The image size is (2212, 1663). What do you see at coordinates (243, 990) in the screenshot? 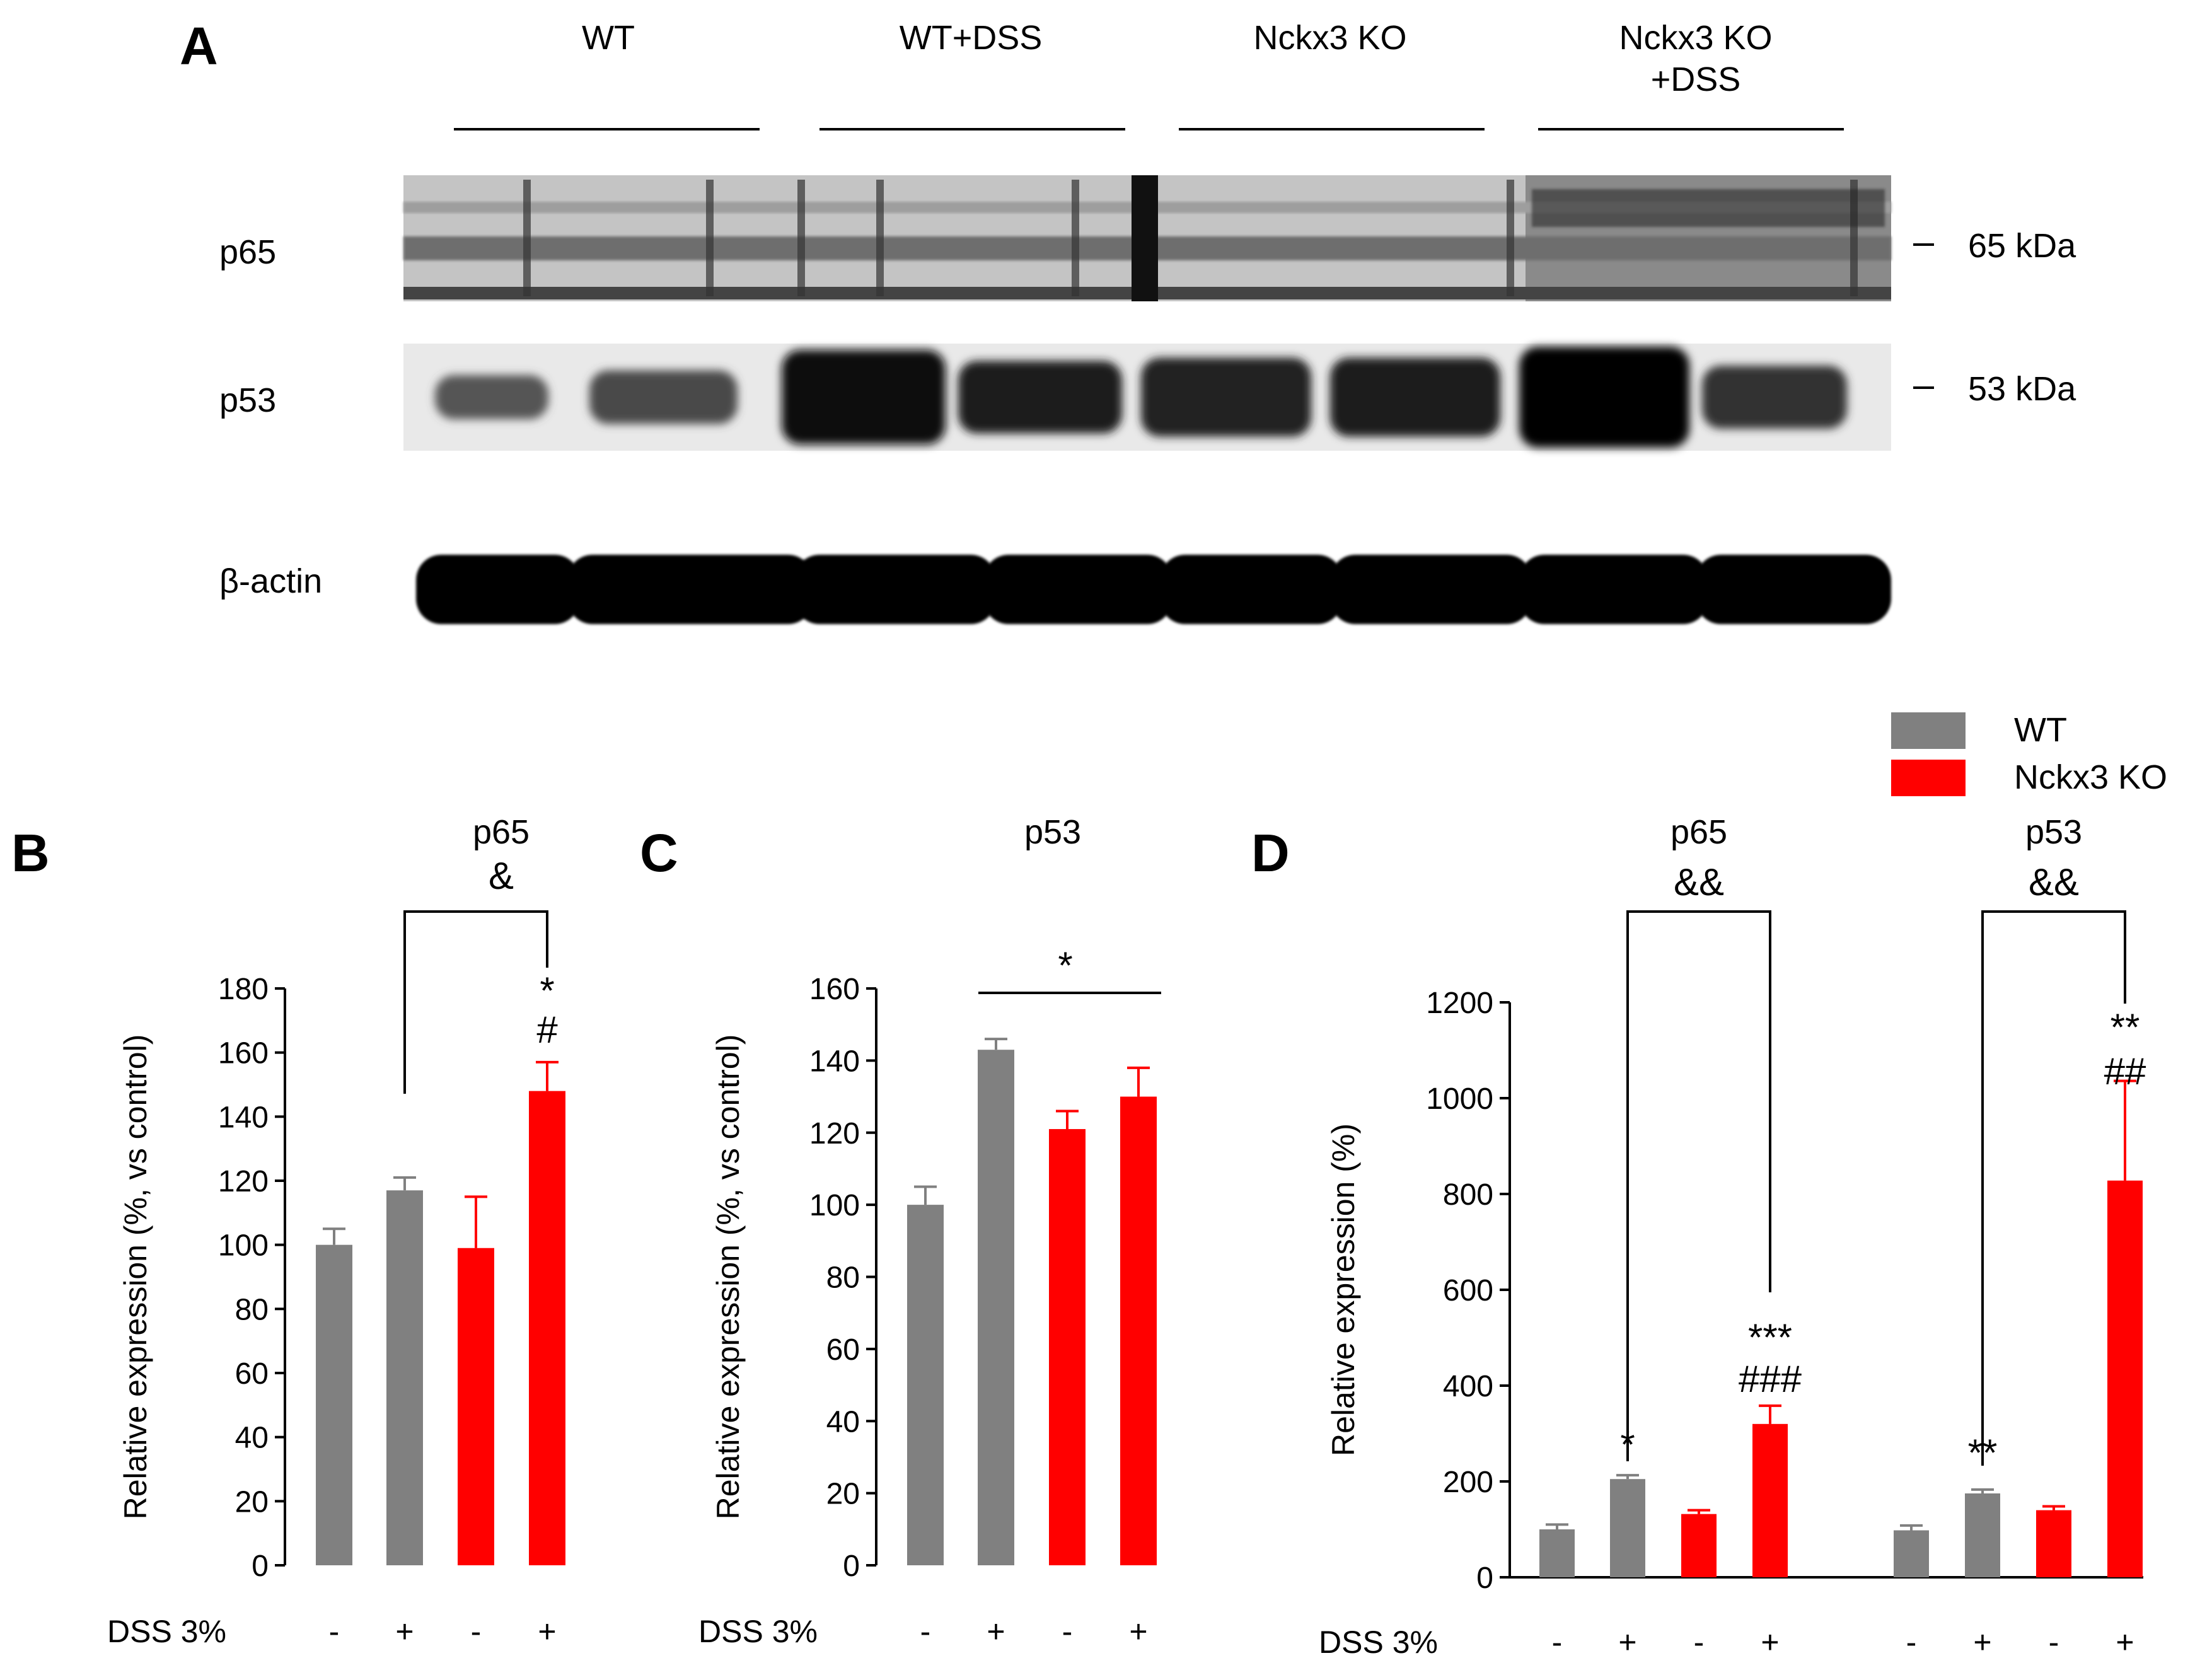
I see `y-tick-label: 180` at bounding box center [243, 990].